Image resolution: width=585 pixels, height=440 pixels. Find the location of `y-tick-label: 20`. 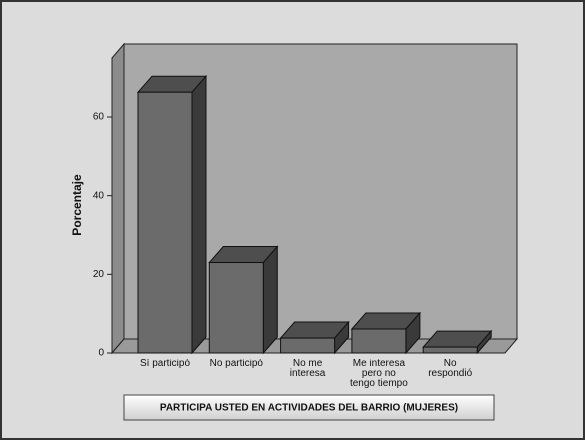

y-tick-label: 20 is located at coordinates (99, 274).